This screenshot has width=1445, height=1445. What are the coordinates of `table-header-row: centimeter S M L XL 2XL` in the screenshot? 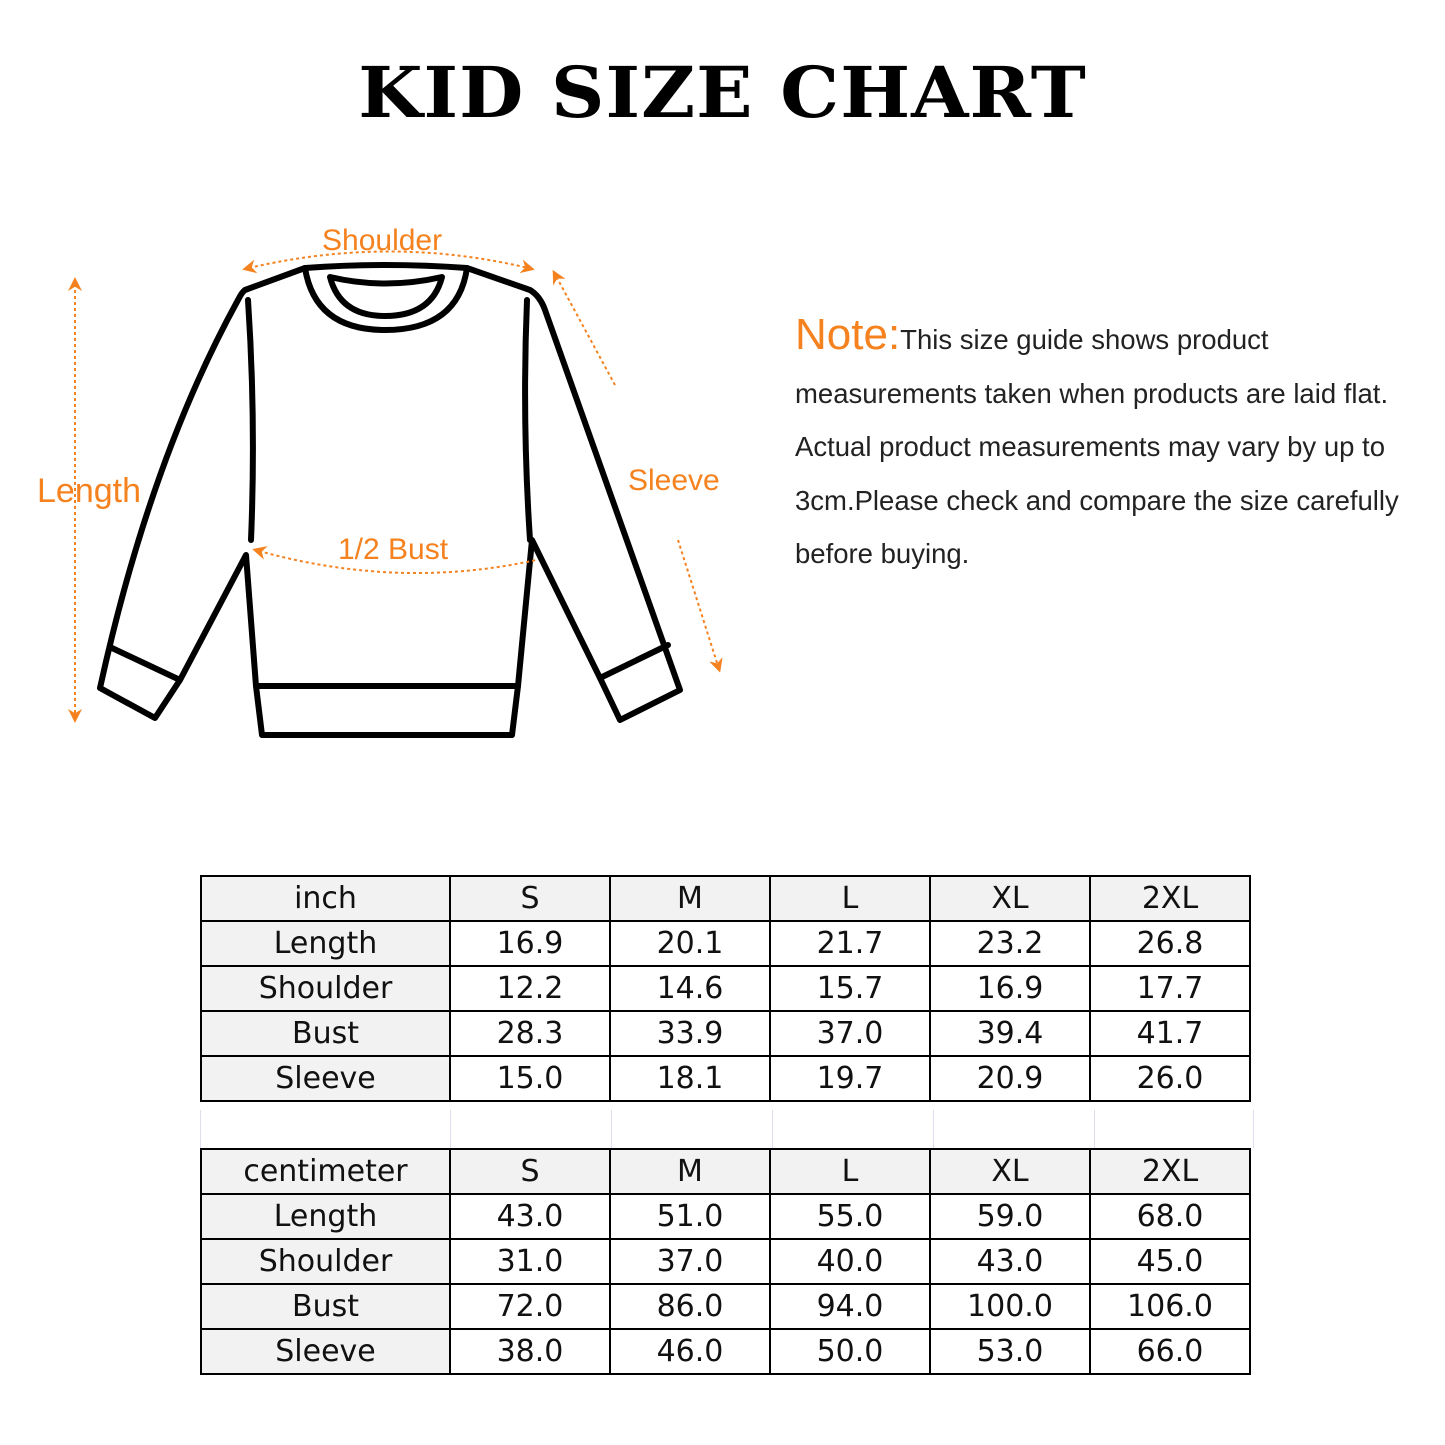 It's located at (725, 1171).